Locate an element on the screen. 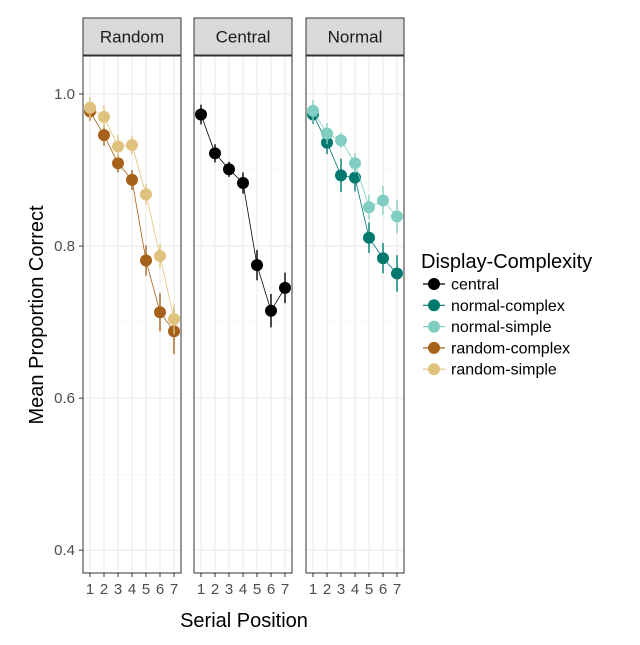  y-tick-label: 0.6 is located at coordinates (64, 398).